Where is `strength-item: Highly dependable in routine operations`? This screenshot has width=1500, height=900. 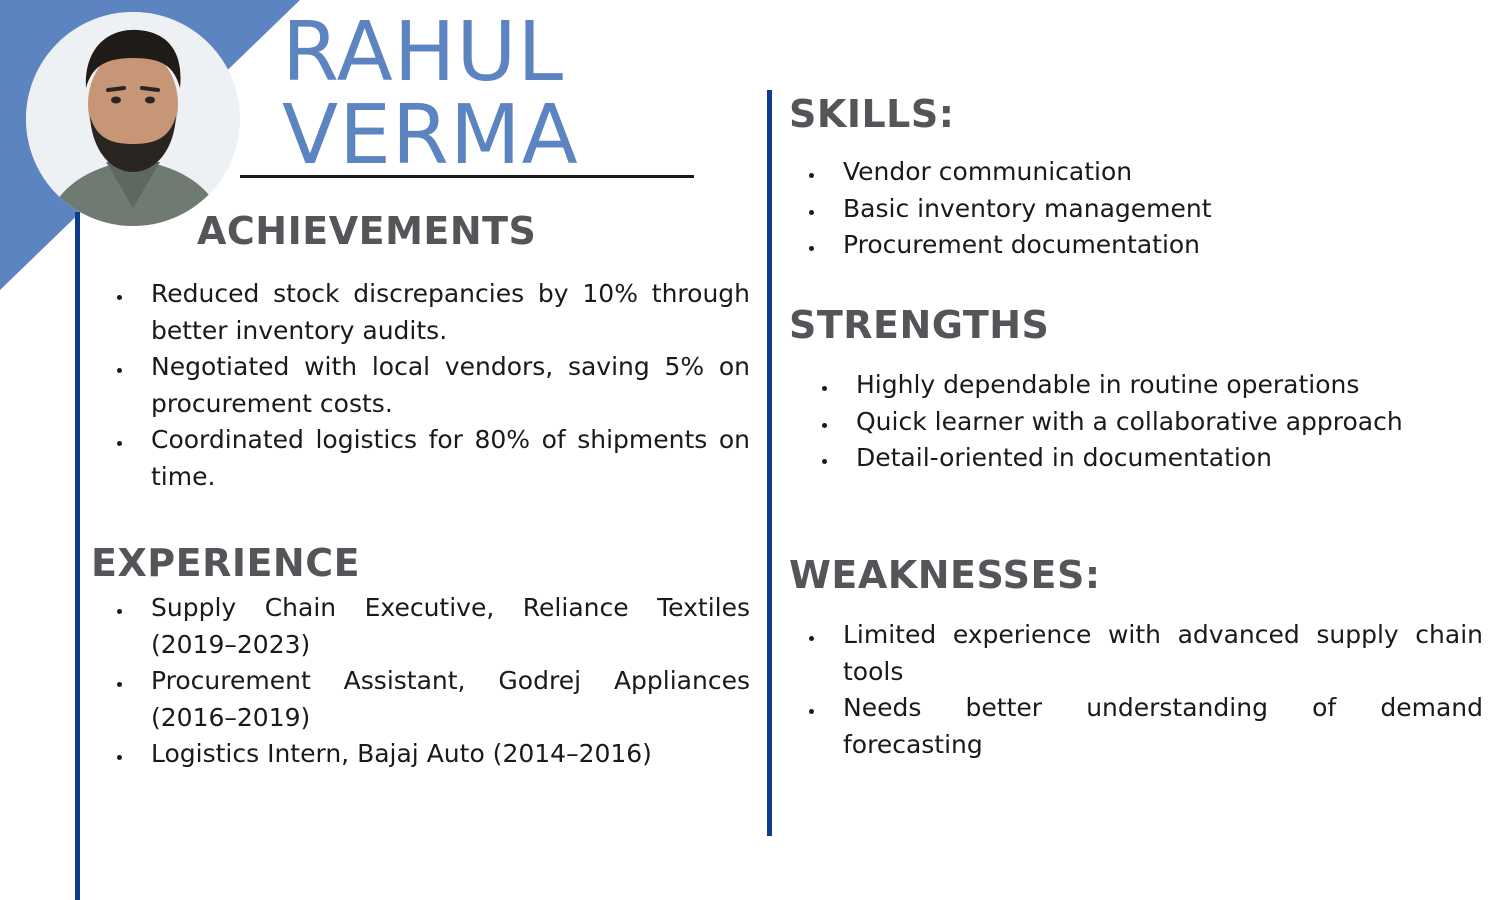
strength-item: Highly dependable in routine operations is located at coordinates (1154, 385).